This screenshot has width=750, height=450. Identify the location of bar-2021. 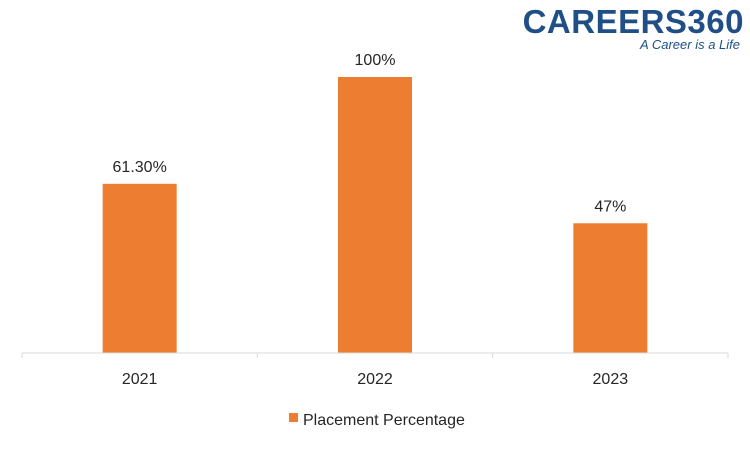
(139, 268).